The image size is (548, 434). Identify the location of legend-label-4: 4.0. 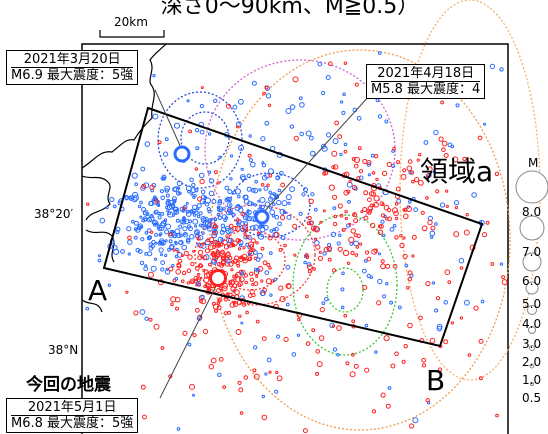
(532, 324).